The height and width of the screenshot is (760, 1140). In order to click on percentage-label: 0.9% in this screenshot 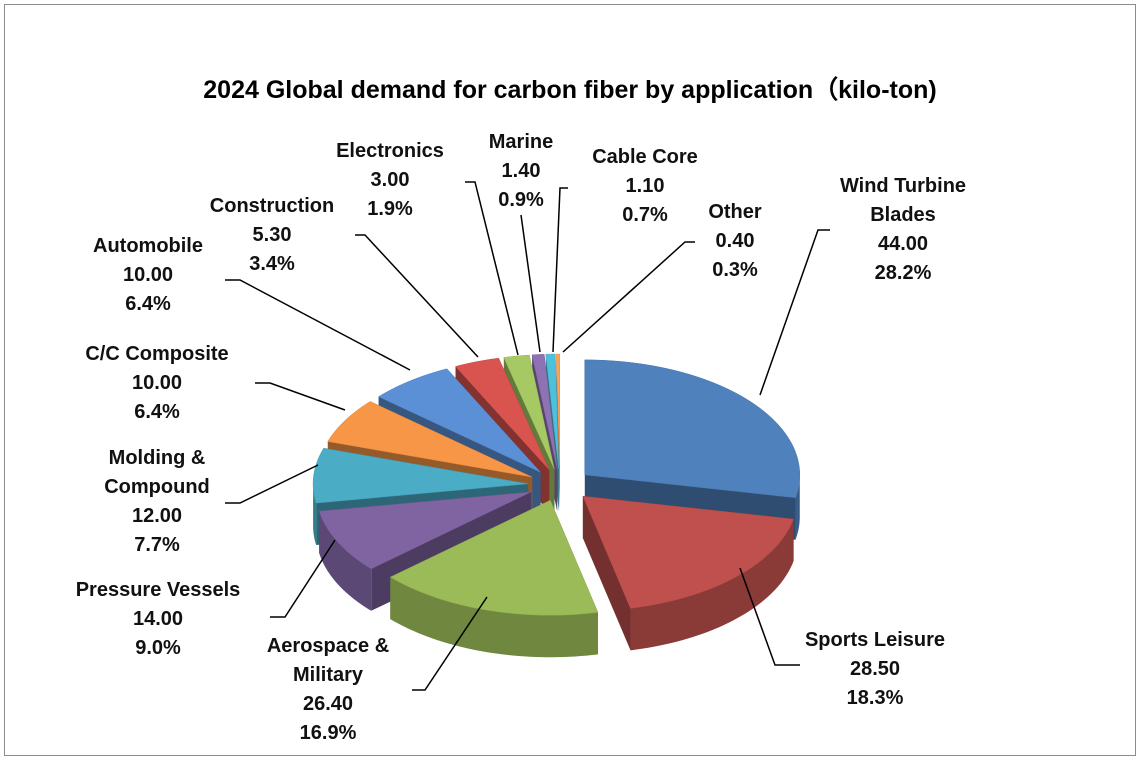, I will do `click(521, 200)`.